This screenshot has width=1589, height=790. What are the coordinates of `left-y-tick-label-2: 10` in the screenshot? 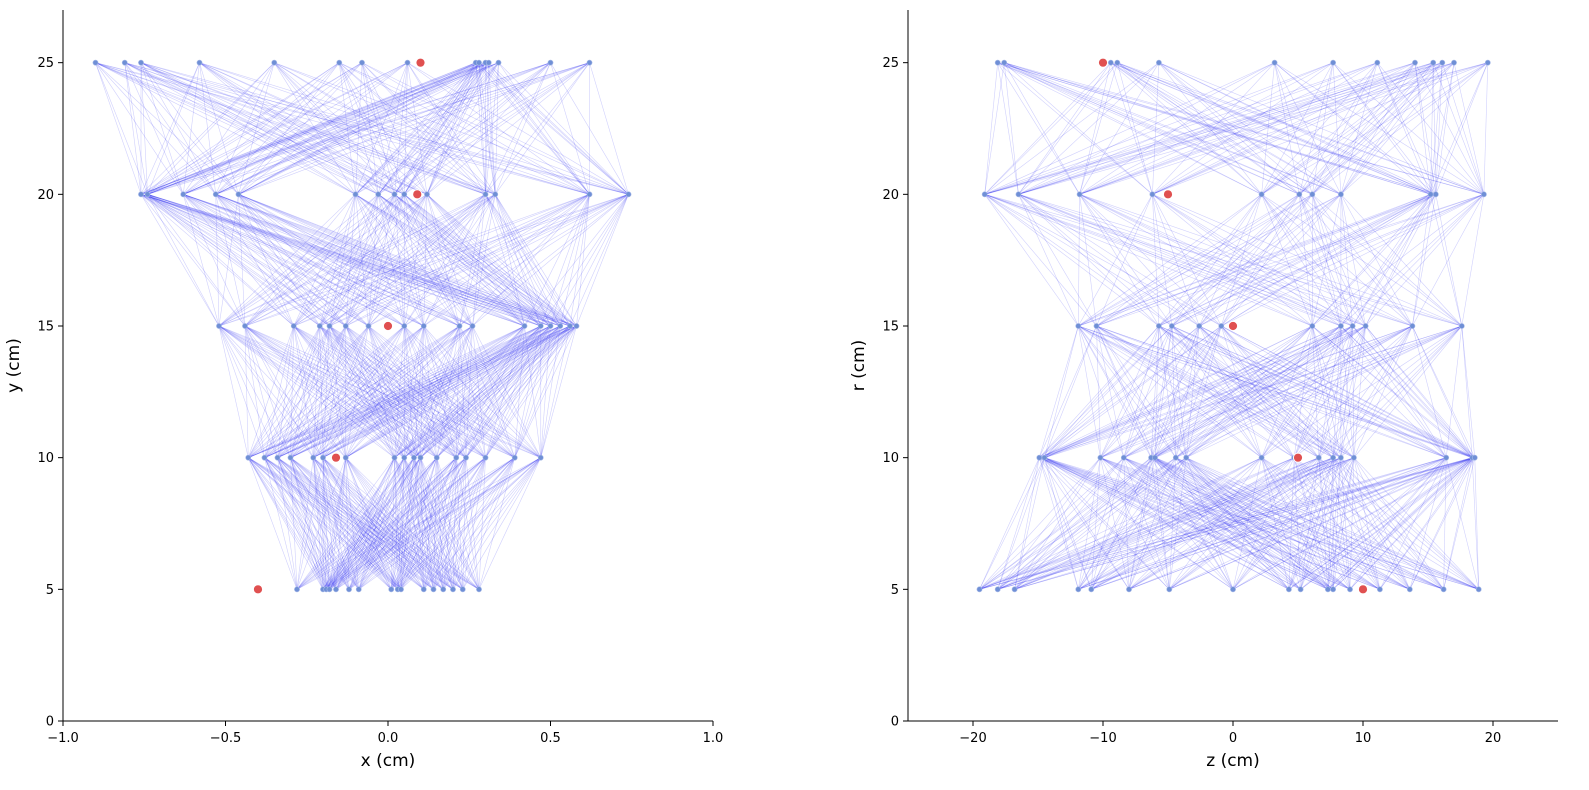 It's located at (45, 458).